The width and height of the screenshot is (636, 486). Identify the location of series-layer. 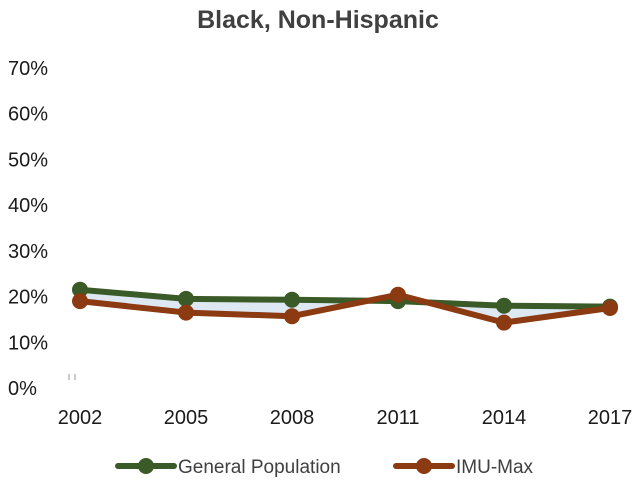
(345, 306).